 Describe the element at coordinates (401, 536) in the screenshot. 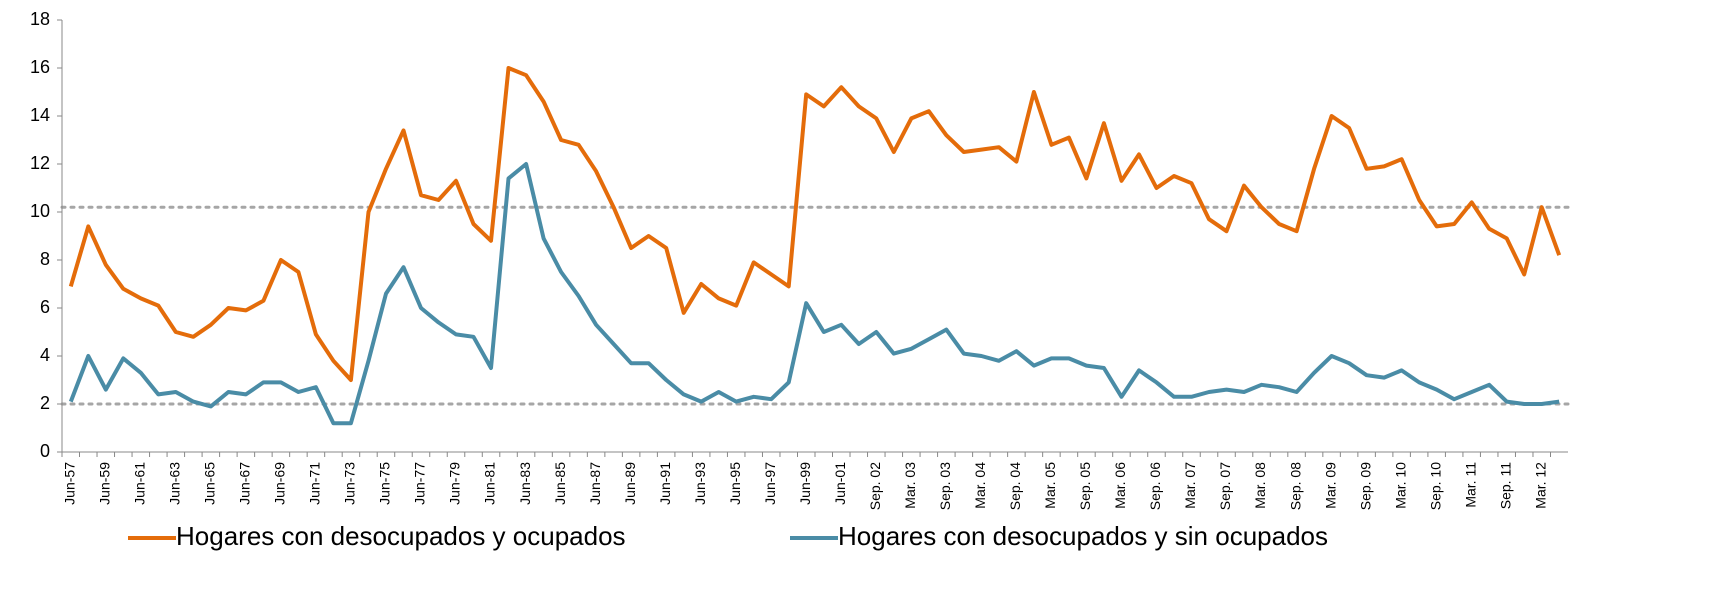

I see `legend-label: Hogares con desocupados y ocupados` at that location.